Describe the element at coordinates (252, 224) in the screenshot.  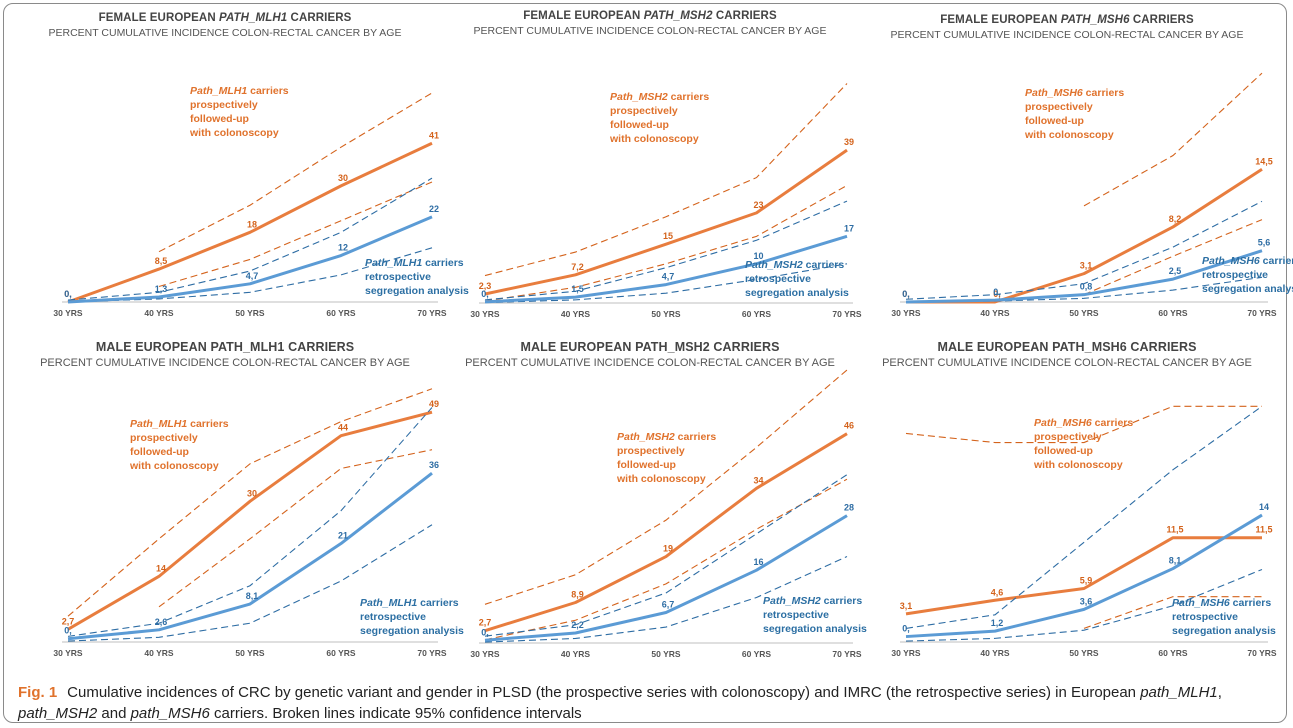
I see `prospective-data-label: 18` at that location.